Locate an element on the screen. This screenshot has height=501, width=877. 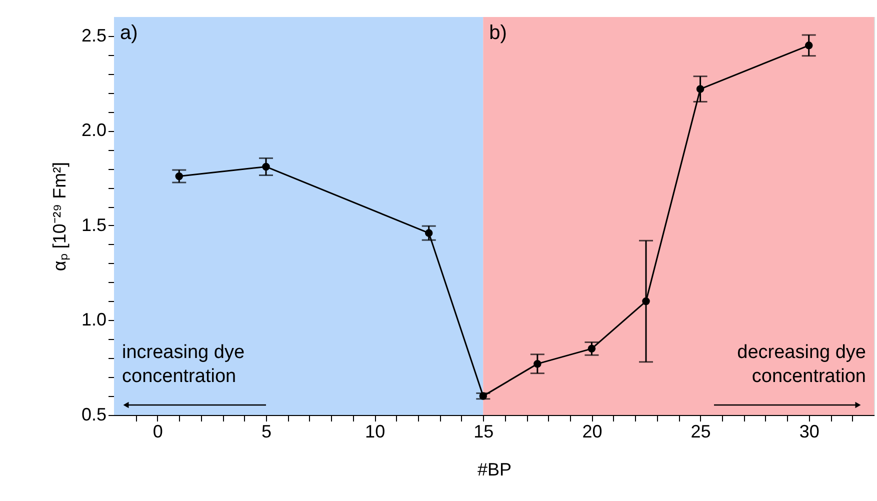
x-tick-label: 20 is located at coordinates (592, 432).